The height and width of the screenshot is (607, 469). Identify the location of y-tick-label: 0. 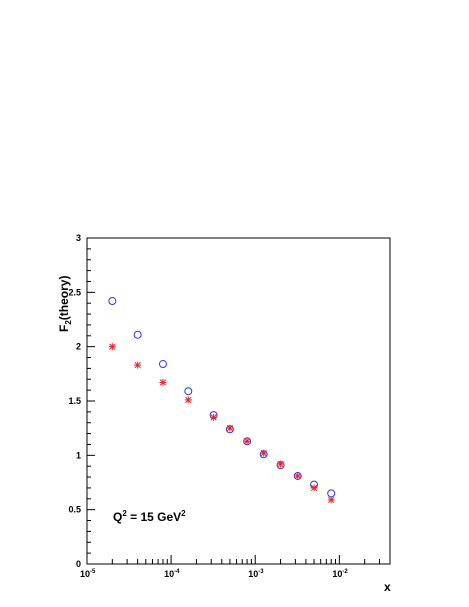
(78, 564).